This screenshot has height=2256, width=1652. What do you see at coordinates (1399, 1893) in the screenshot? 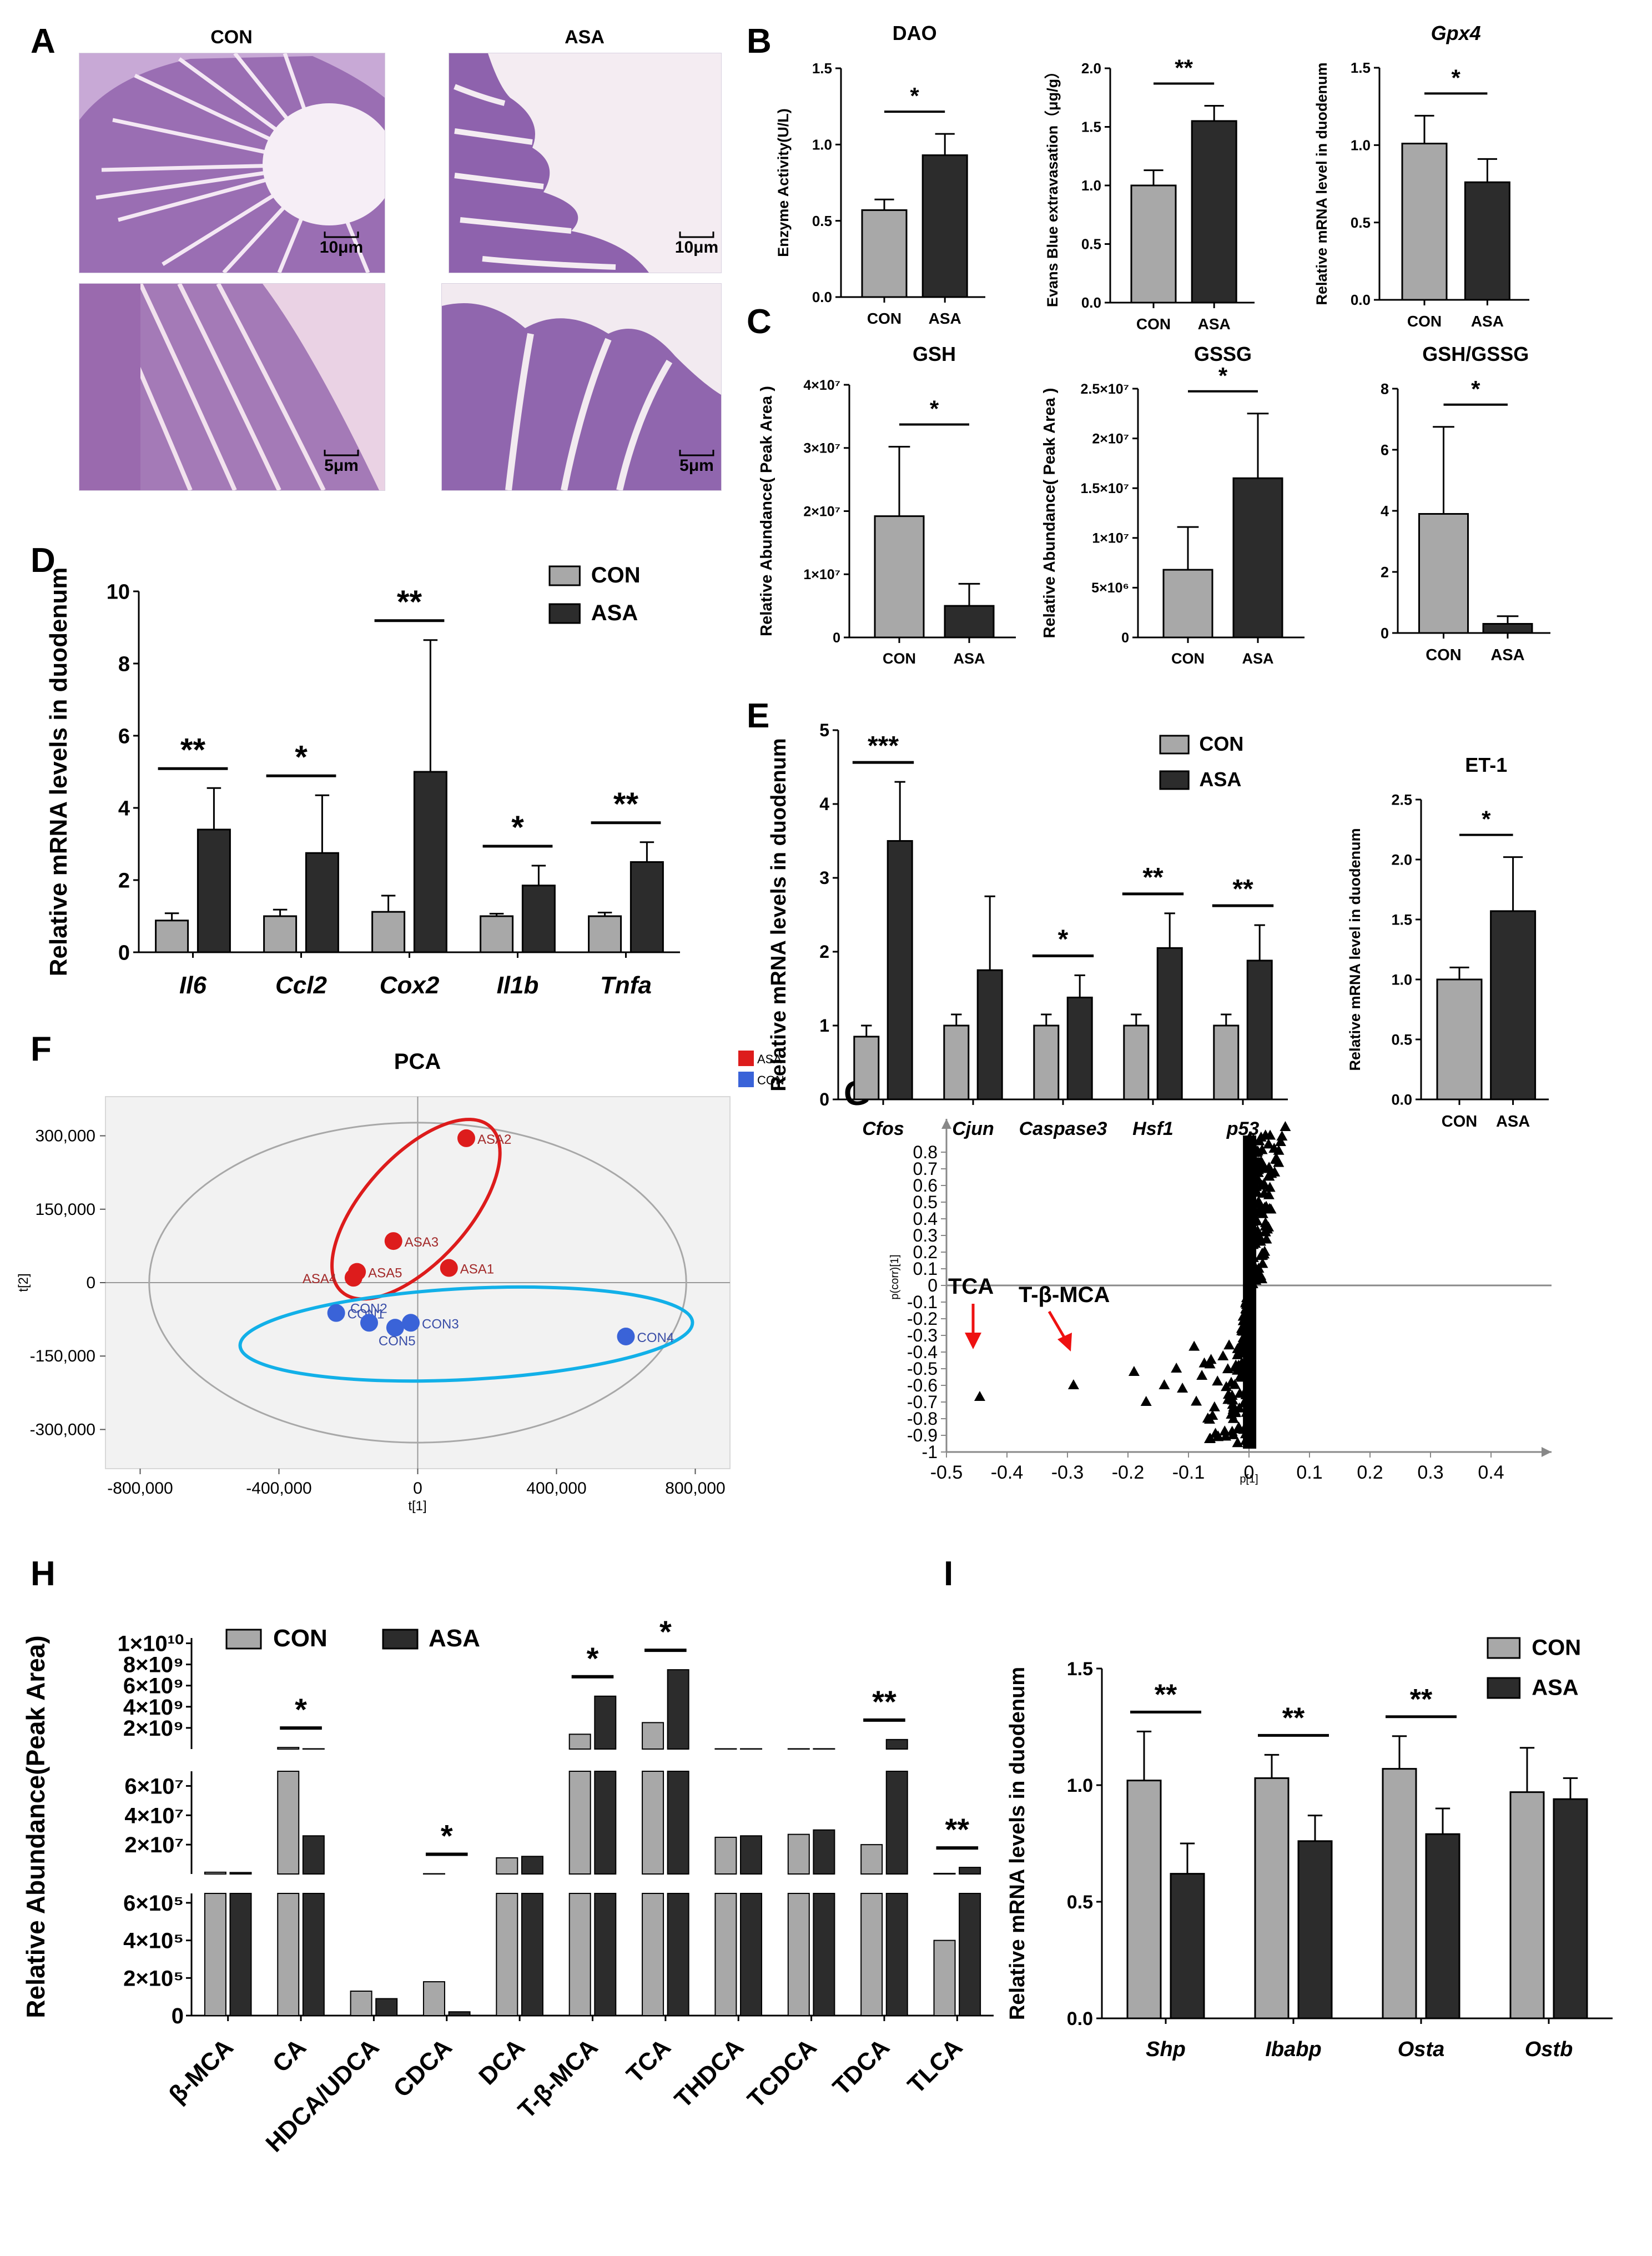
I see `bar-con-osta` at bounding box center [1399, 1893].